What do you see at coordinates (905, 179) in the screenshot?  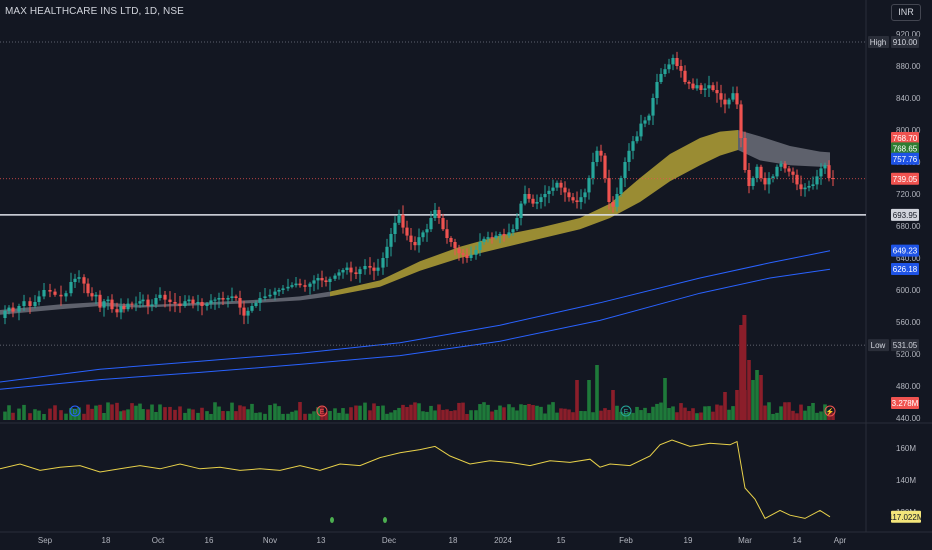 I see `last-price-badge: 739.05` at bounding box center [905, 179].